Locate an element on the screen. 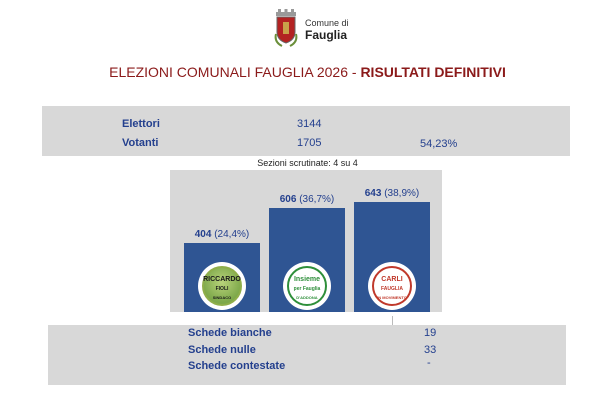  schede-bianche-value: 19 is located at coordinates (430, 333).